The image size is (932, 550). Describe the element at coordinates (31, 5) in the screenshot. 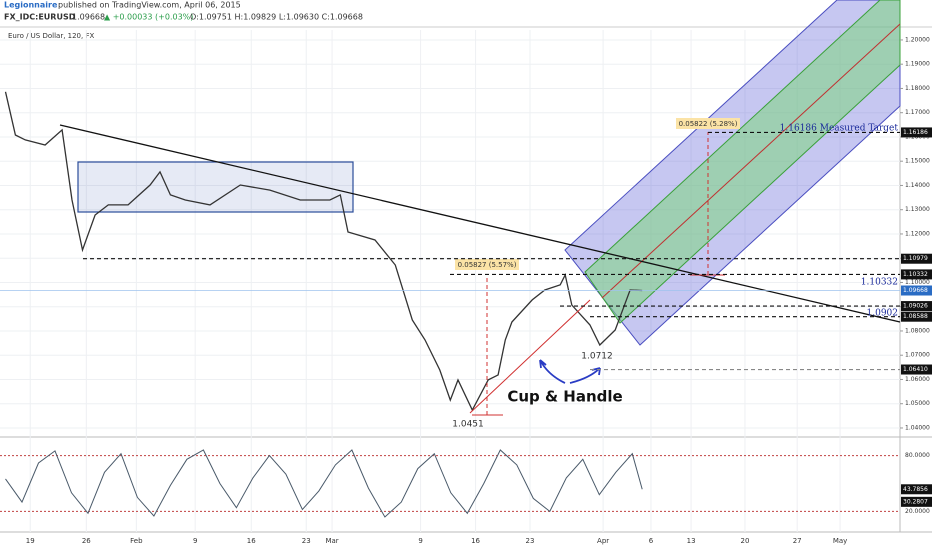

I see `author: Legionnaire` at that location.